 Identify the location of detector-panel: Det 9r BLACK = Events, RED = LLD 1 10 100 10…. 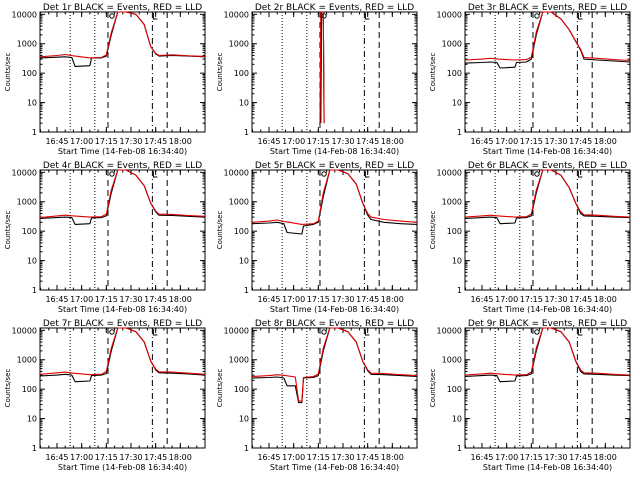
(530, 395).